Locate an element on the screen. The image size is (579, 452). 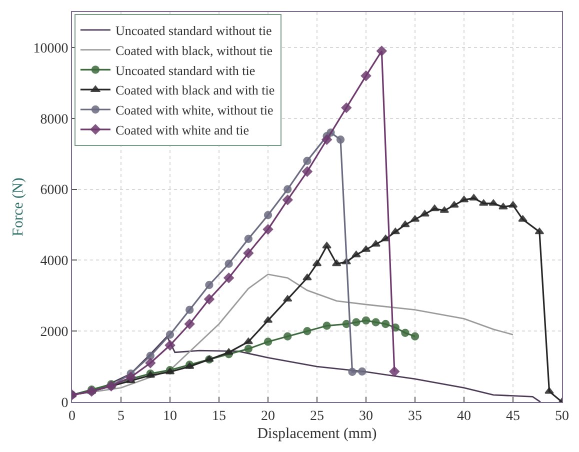
y-tick-label: 2000 is located at coordinates (54, 332).